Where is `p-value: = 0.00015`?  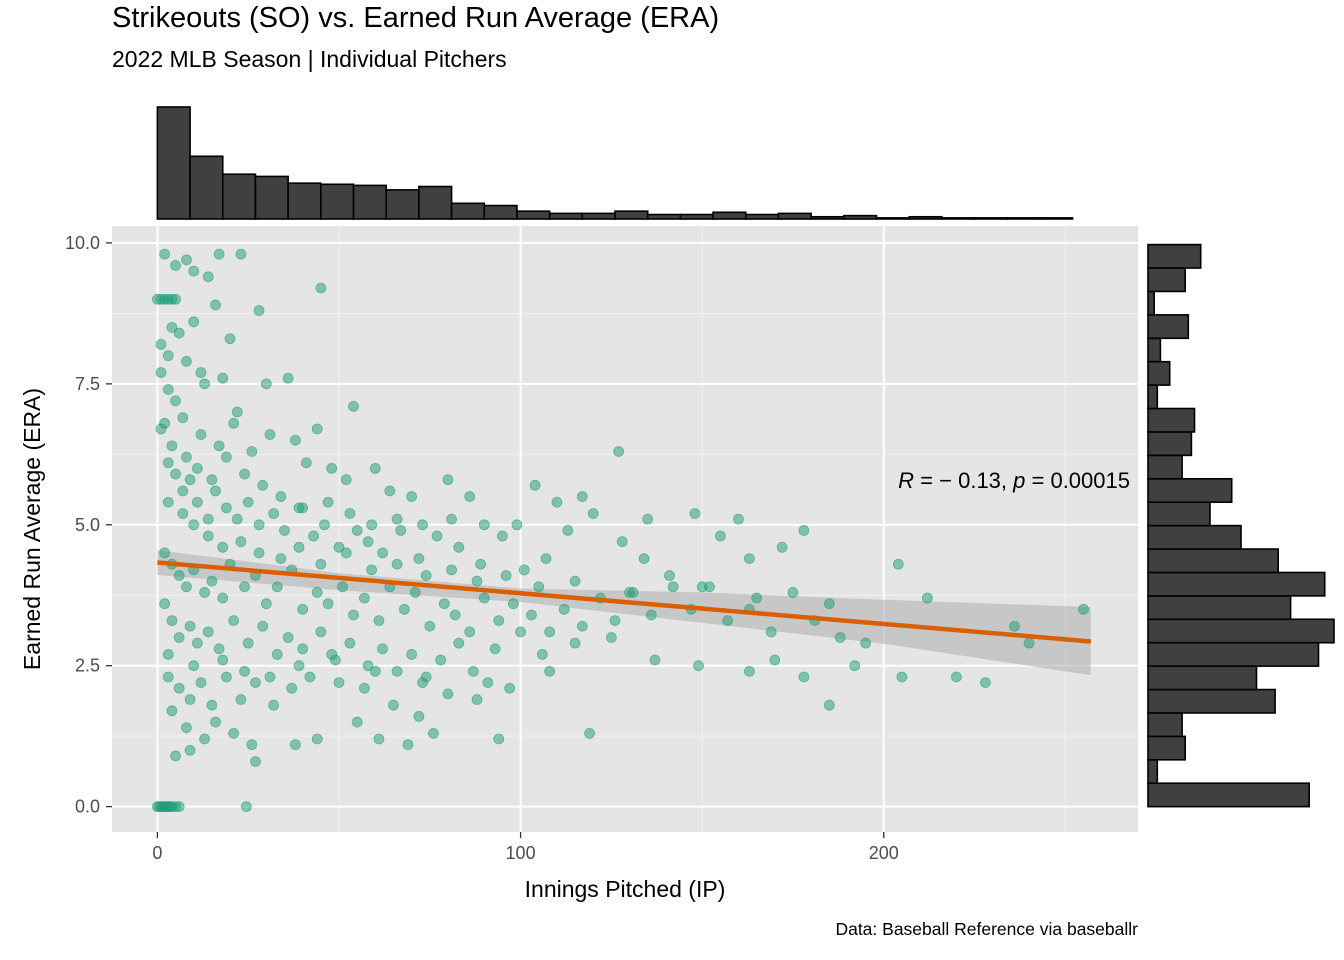 p-value: = 0.00015 is located at coordinates (1077, 480).